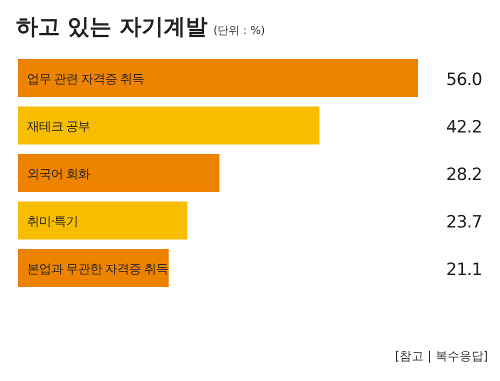  I want to click on y-tick-label: 취미·특기, so click(52, 221).